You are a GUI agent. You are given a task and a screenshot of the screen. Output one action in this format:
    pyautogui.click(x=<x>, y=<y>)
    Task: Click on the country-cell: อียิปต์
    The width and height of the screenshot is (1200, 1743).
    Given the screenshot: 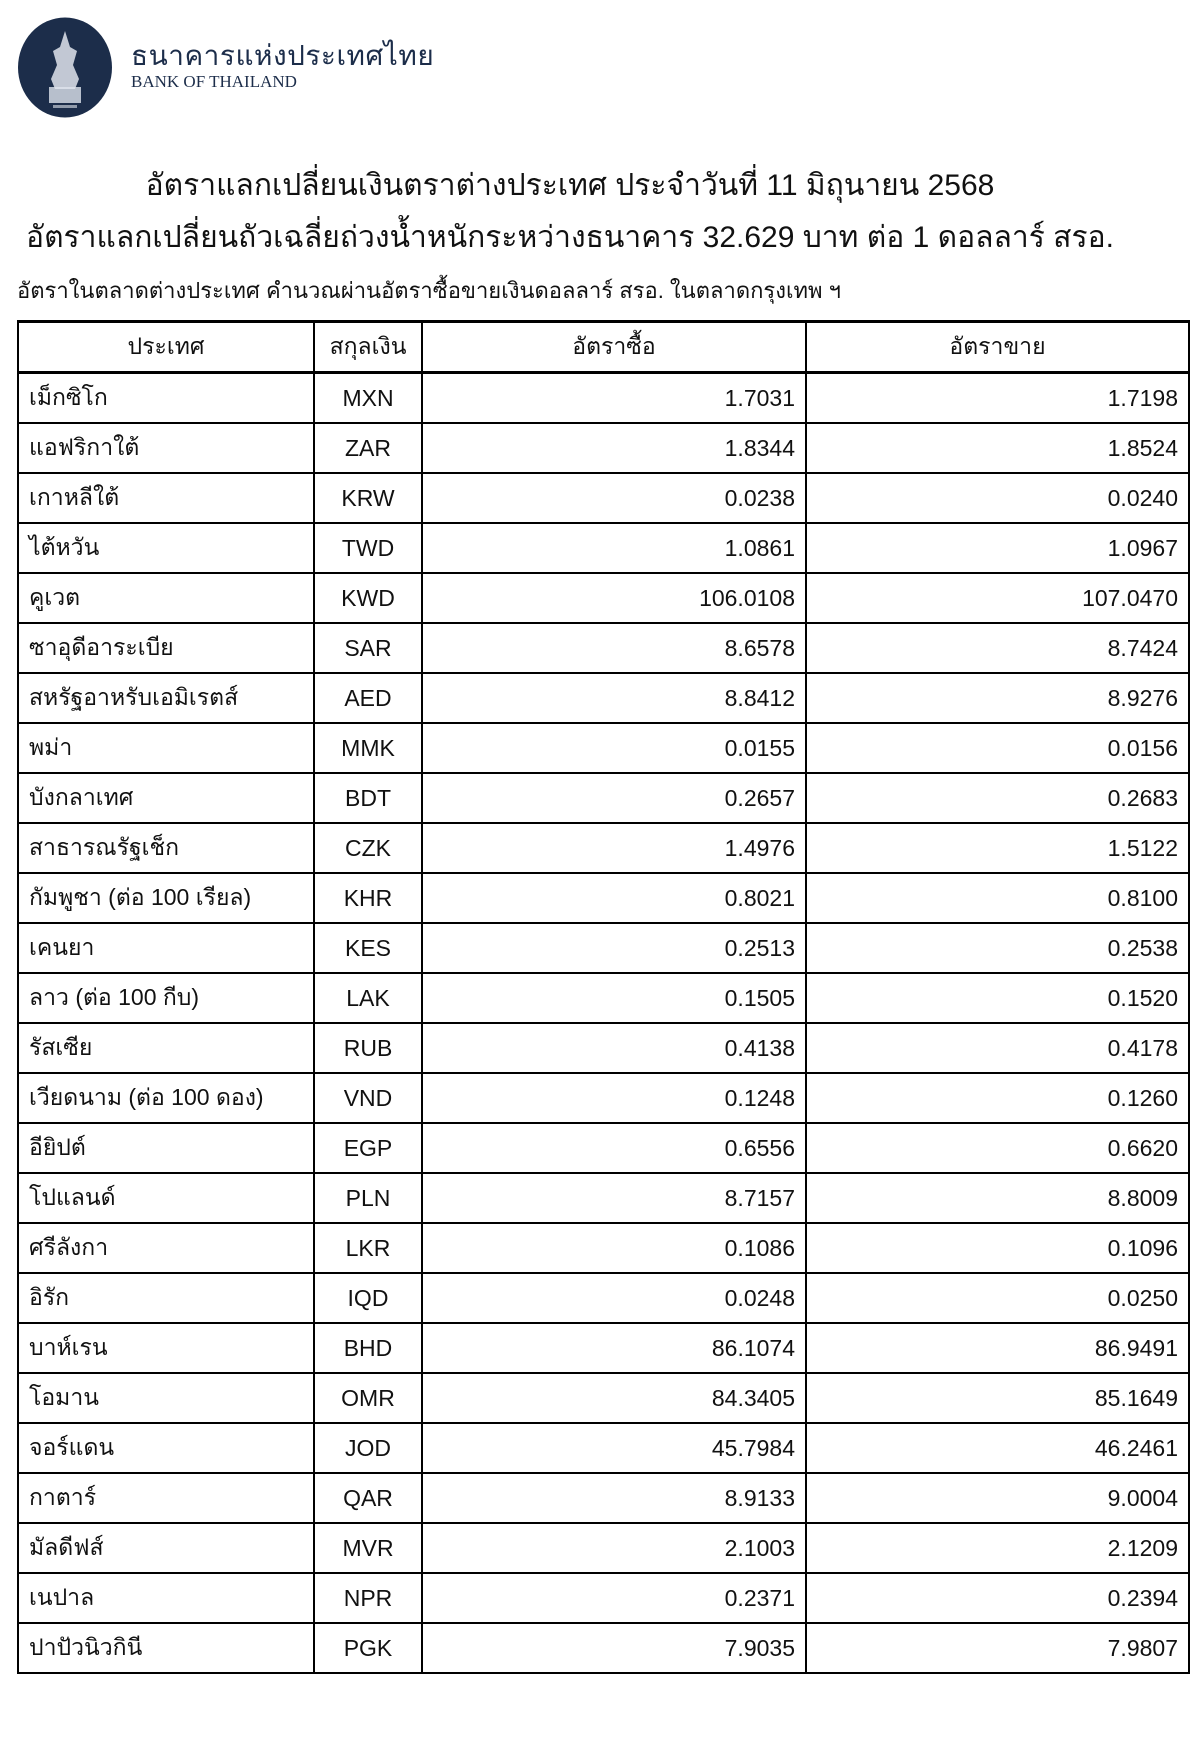 What is the action you would take?
    pyautogui.click(x=166, y=1148)
    